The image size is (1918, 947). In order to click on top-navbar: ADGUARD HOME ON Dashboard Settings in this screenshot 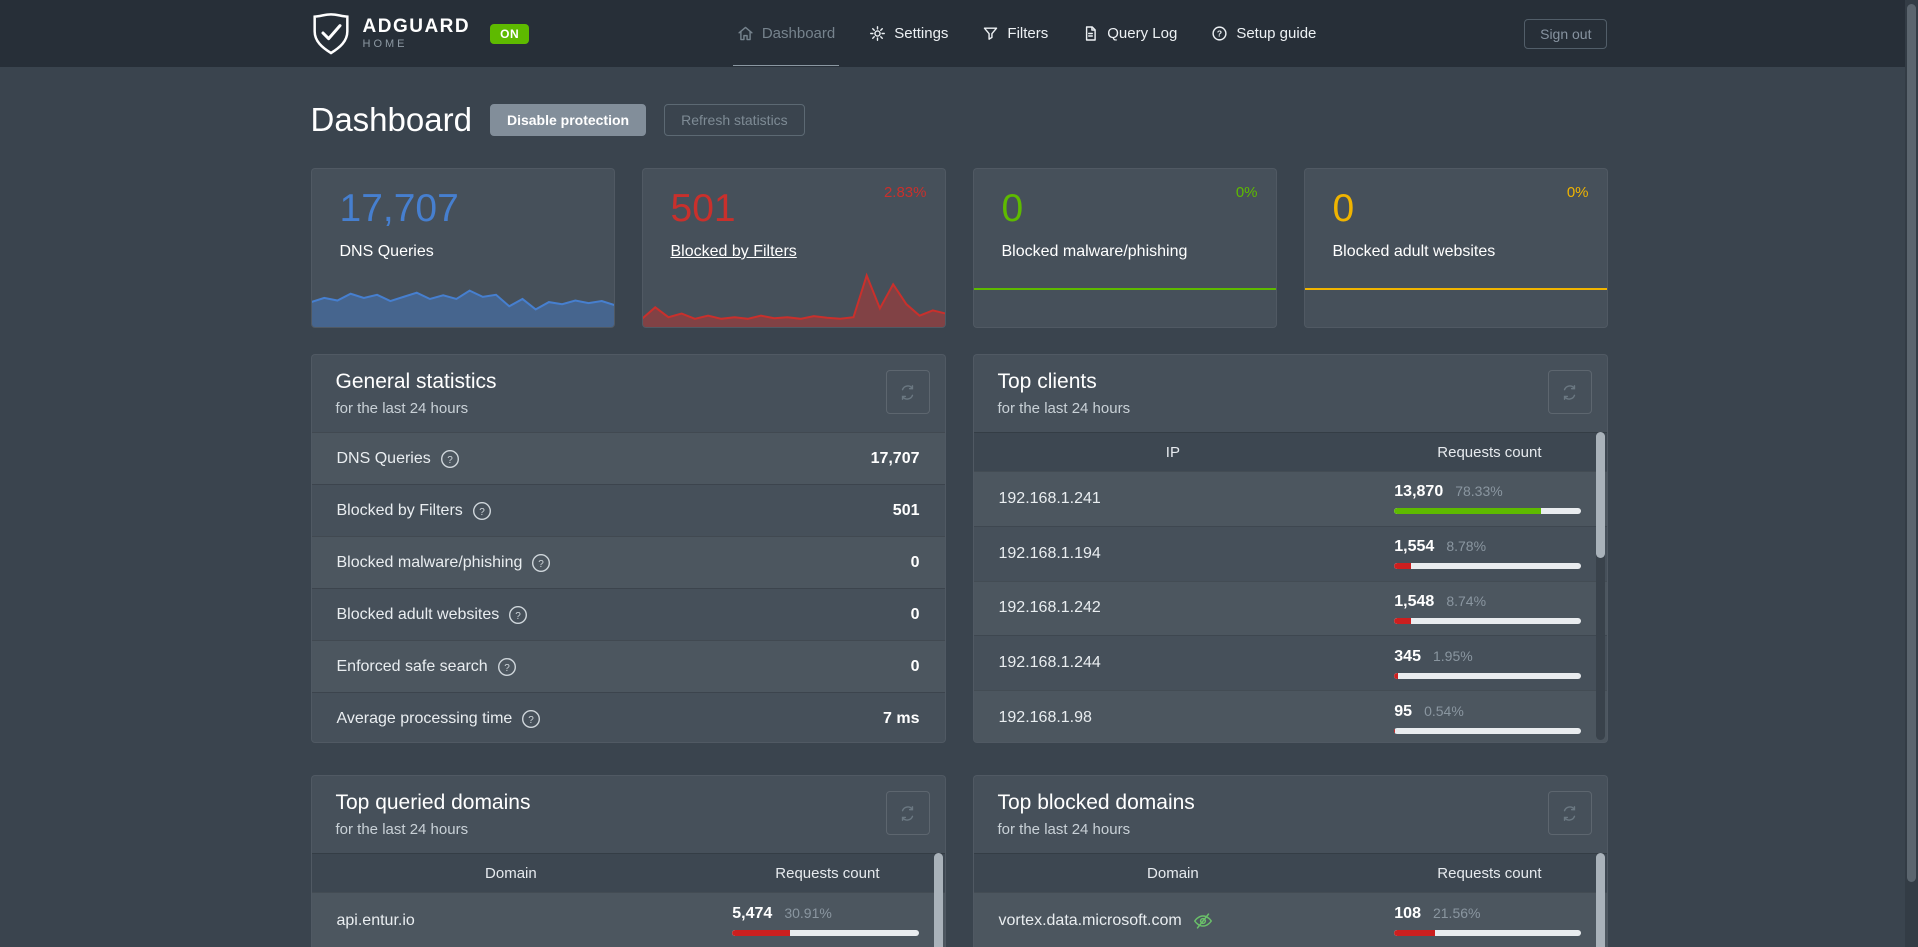, I will do `click(959, 33)`.